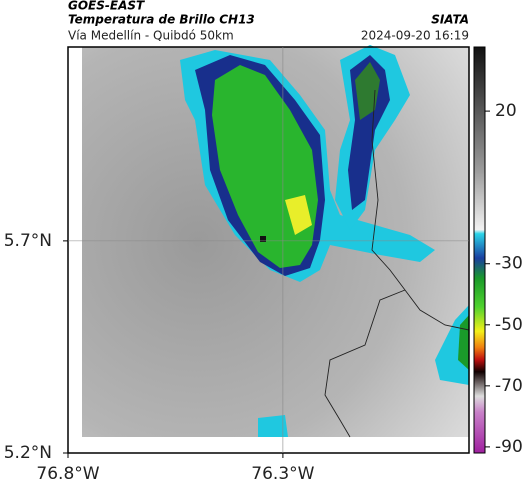 The width and height of the screenshot is (526, 491). I want to click on timestamp: 2024-09-20 16:19, so click(415, 36).